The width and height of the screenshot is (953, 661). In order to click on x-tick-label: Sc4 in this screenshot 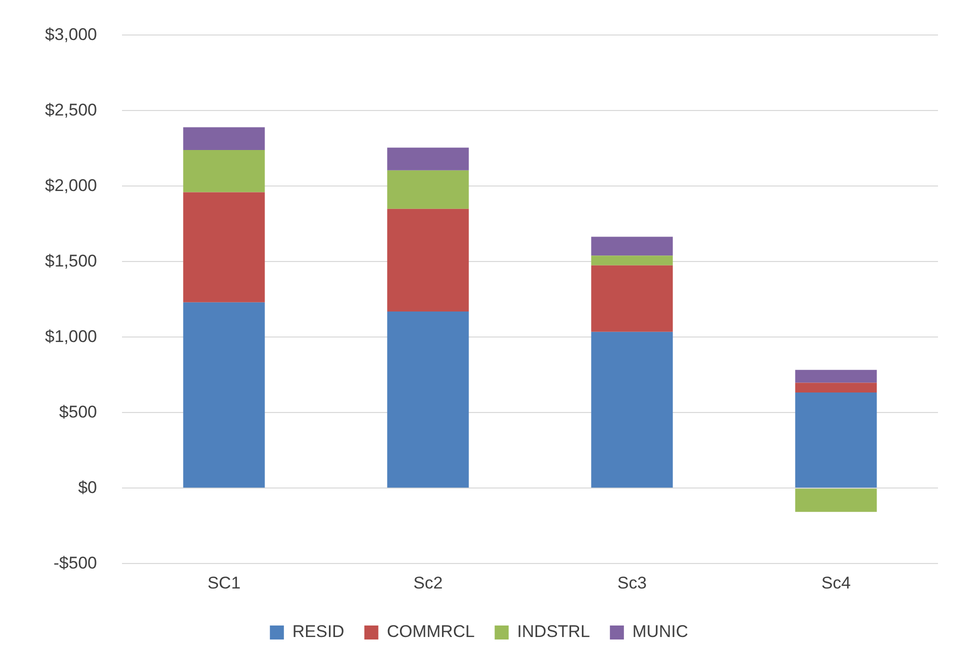, I will do `click(836, 582)`.